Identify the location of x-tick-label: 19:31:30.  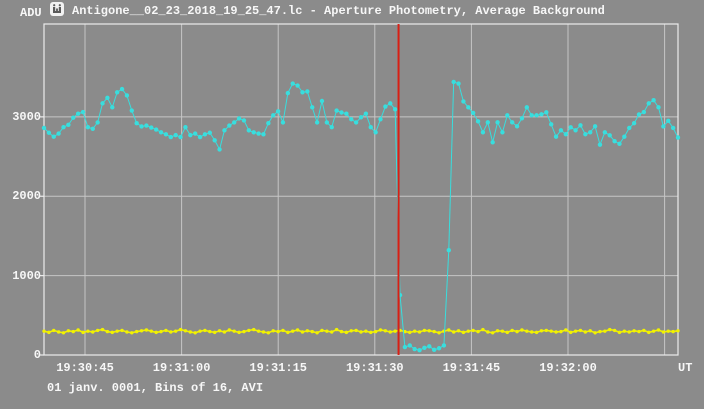
(374, 368).